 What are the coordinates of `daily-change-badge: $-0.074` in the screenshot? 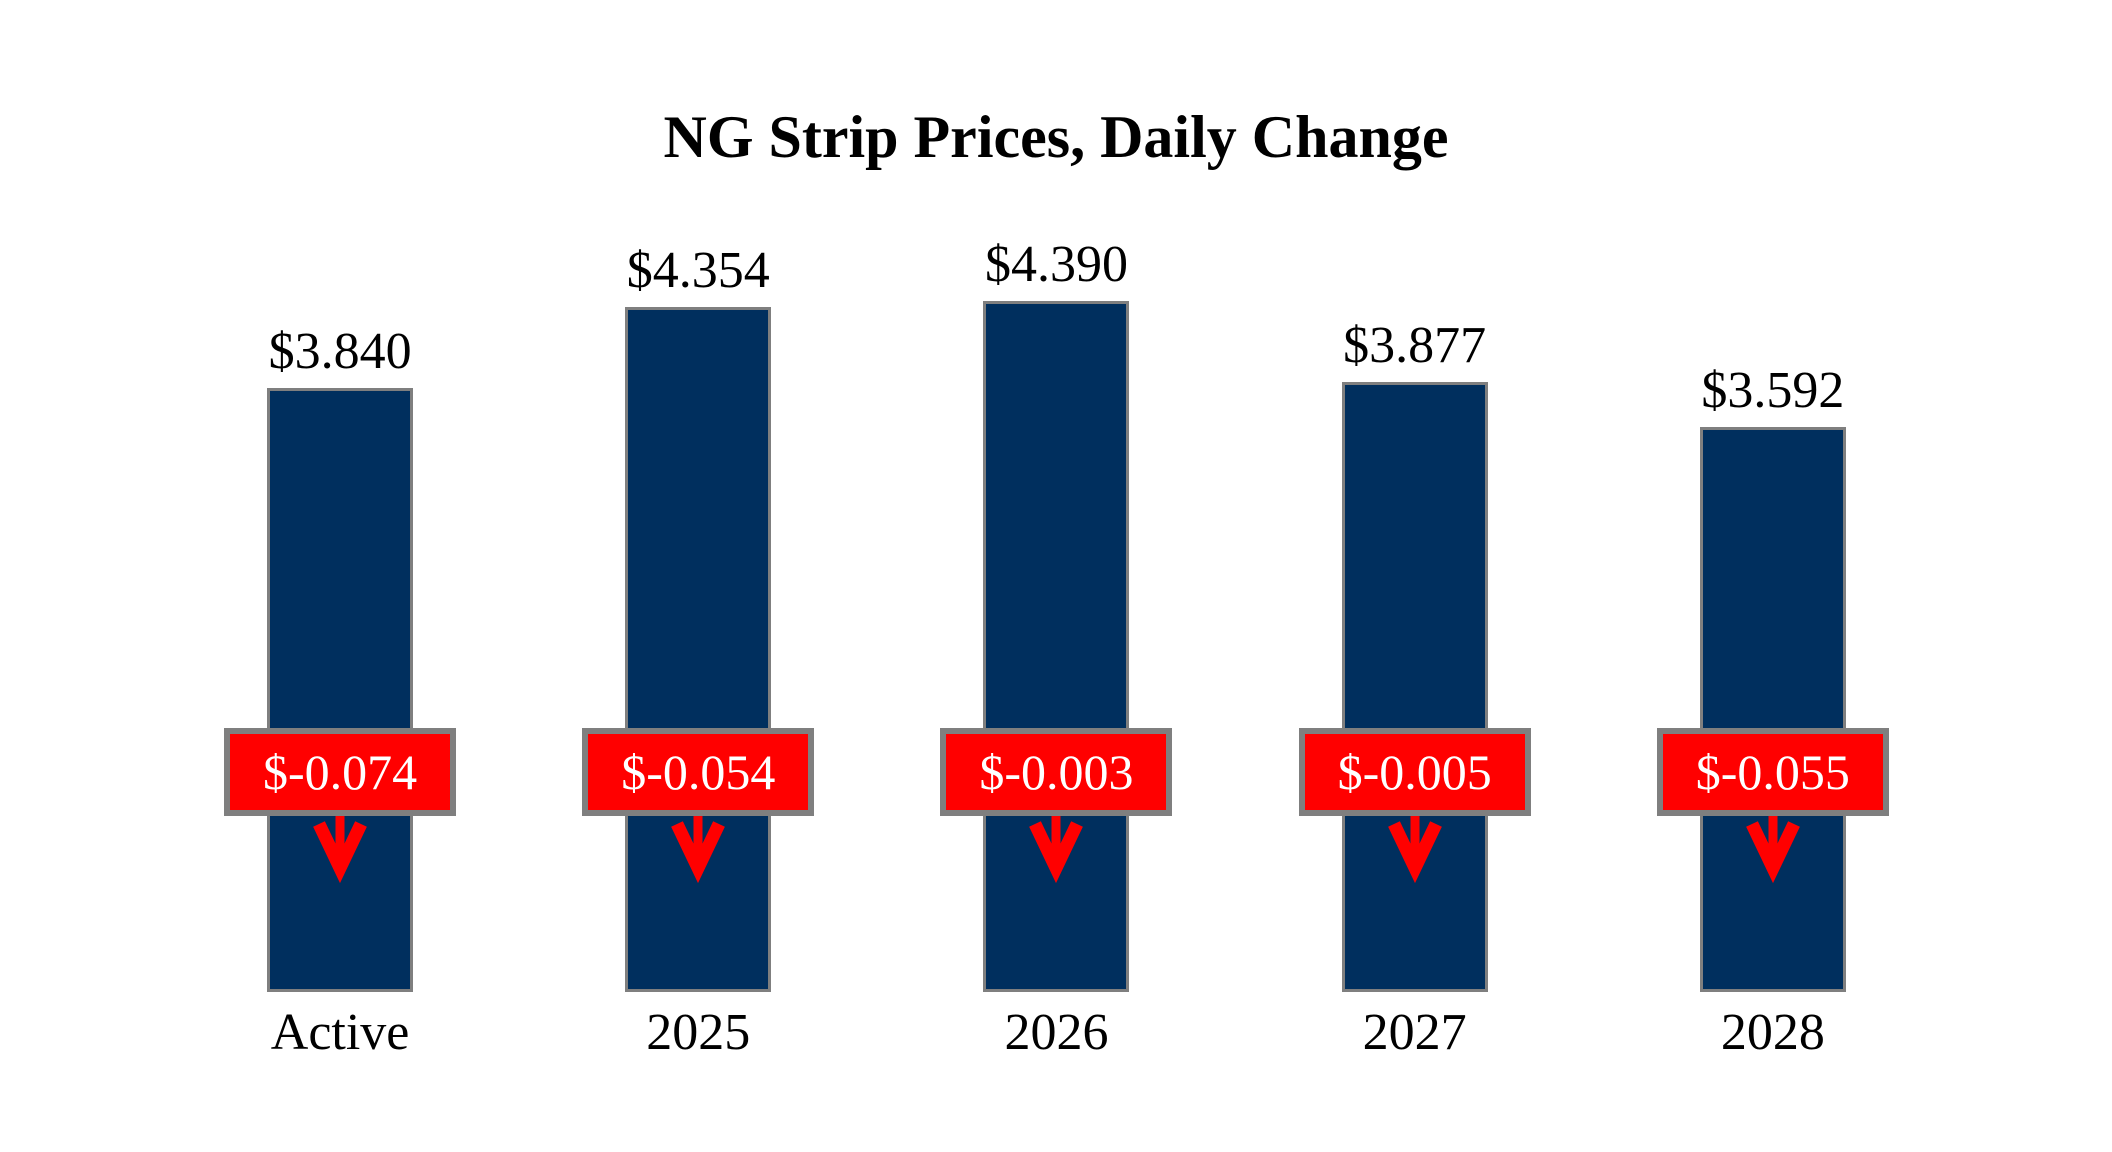 It's located at (340, 772).